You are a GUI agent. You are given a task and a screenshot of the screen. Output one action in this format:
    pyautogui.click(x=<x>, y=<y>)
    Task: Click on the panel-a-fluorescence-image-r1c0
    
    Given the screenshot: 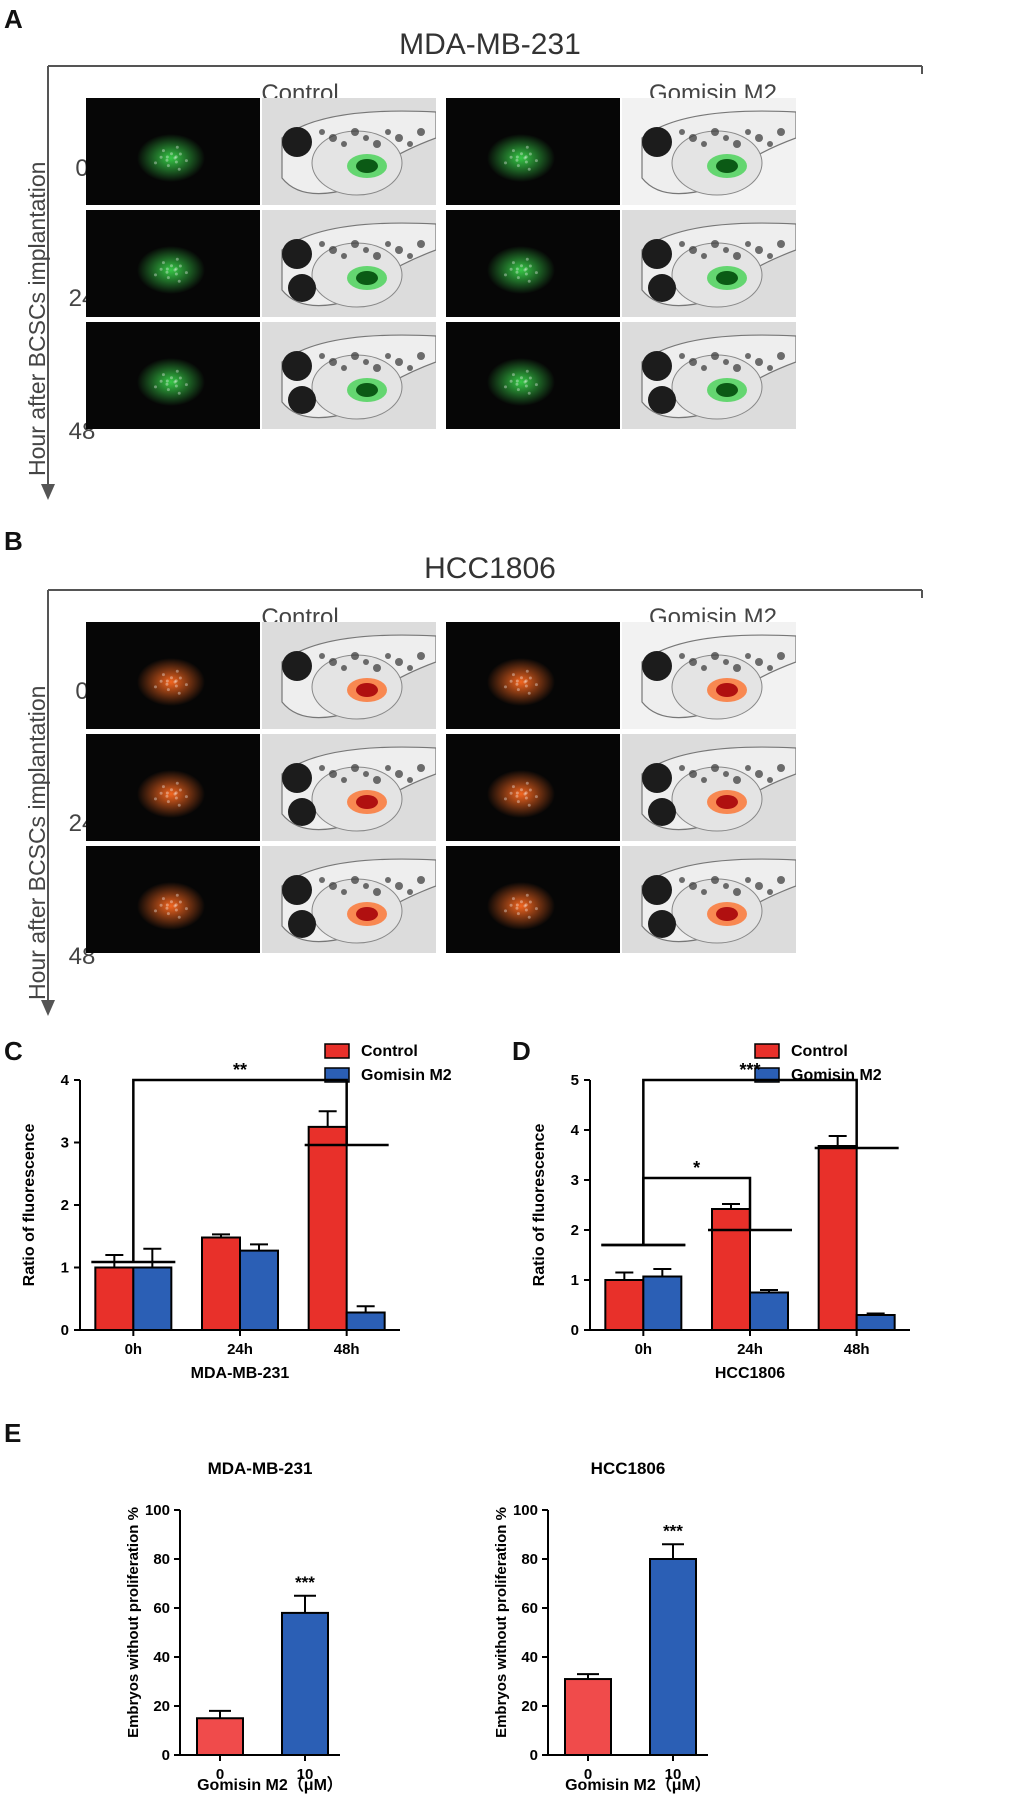 What is the action you would take?
    pyautogui.click(x=173, y=263)
    